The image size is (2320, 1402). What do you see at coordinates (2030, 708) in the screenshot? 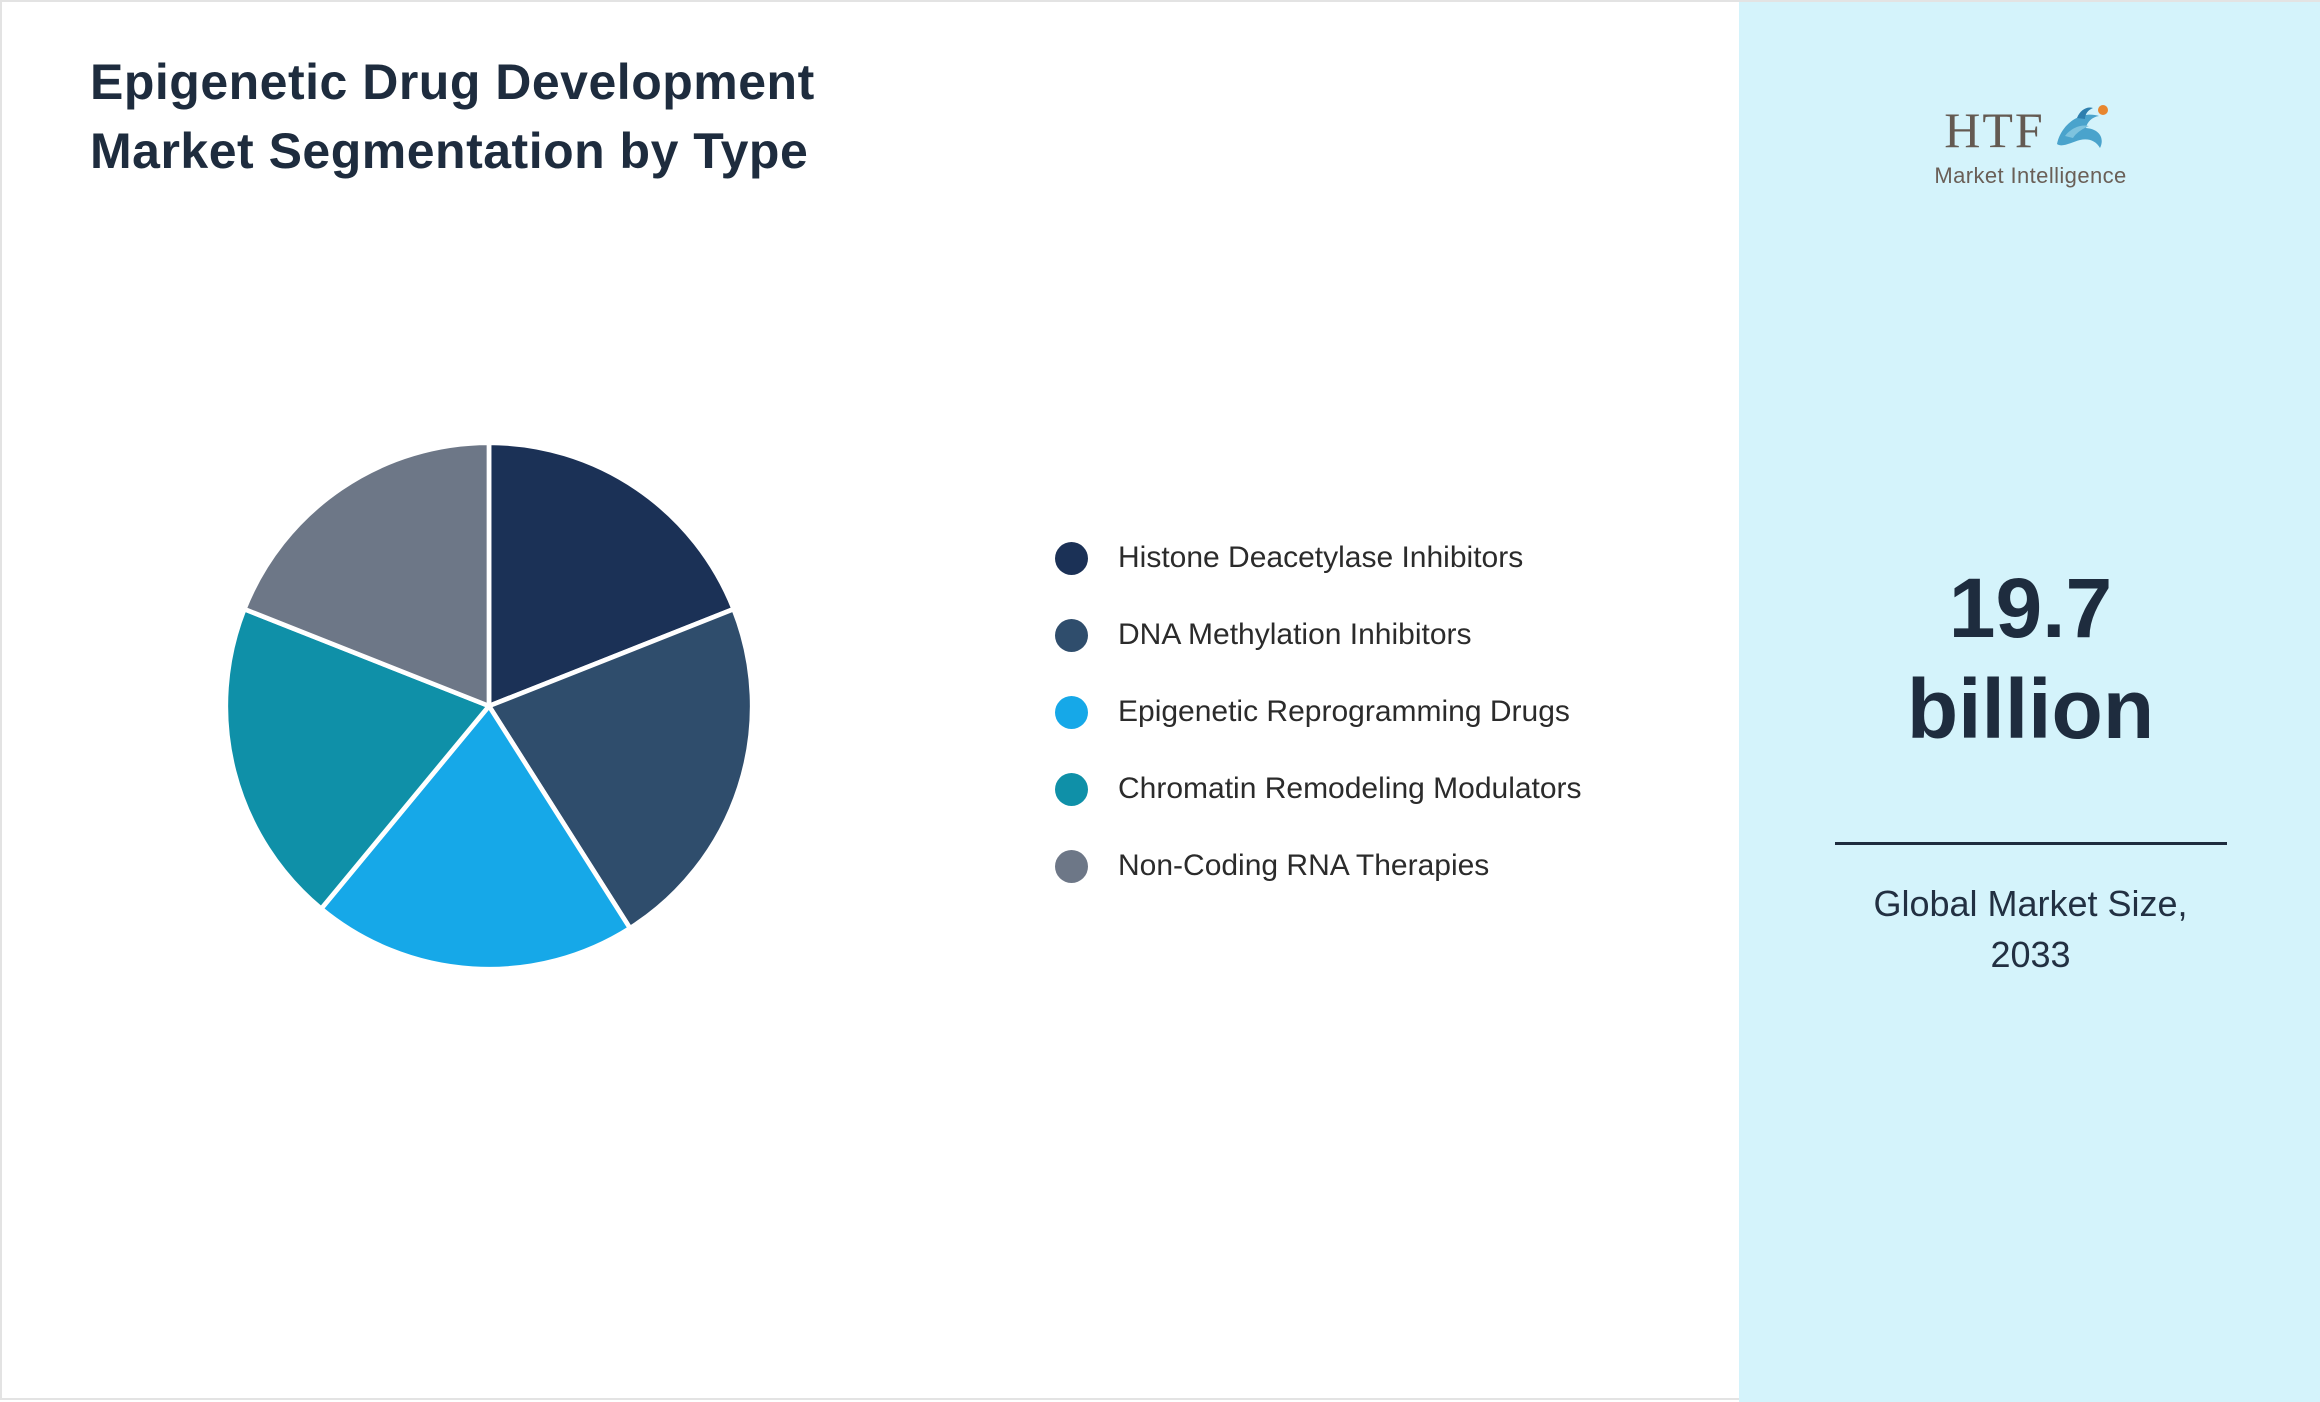
I see `market-size-unit: billion` at bounding box center [2030, 708].